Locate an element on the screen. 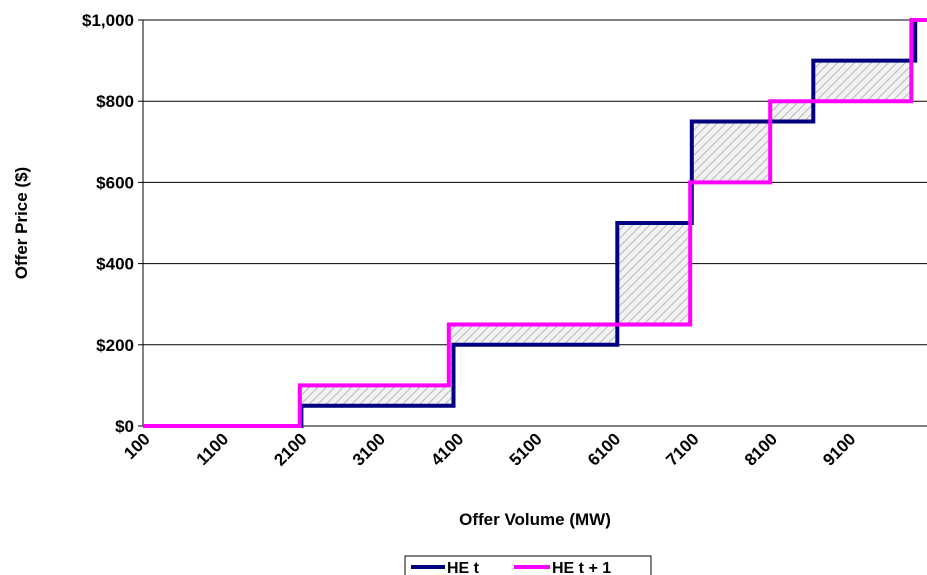 The image size is (927, 575). legend-label-he-t-plus-1: HE t + 1 is located at coordinates (581, 567).